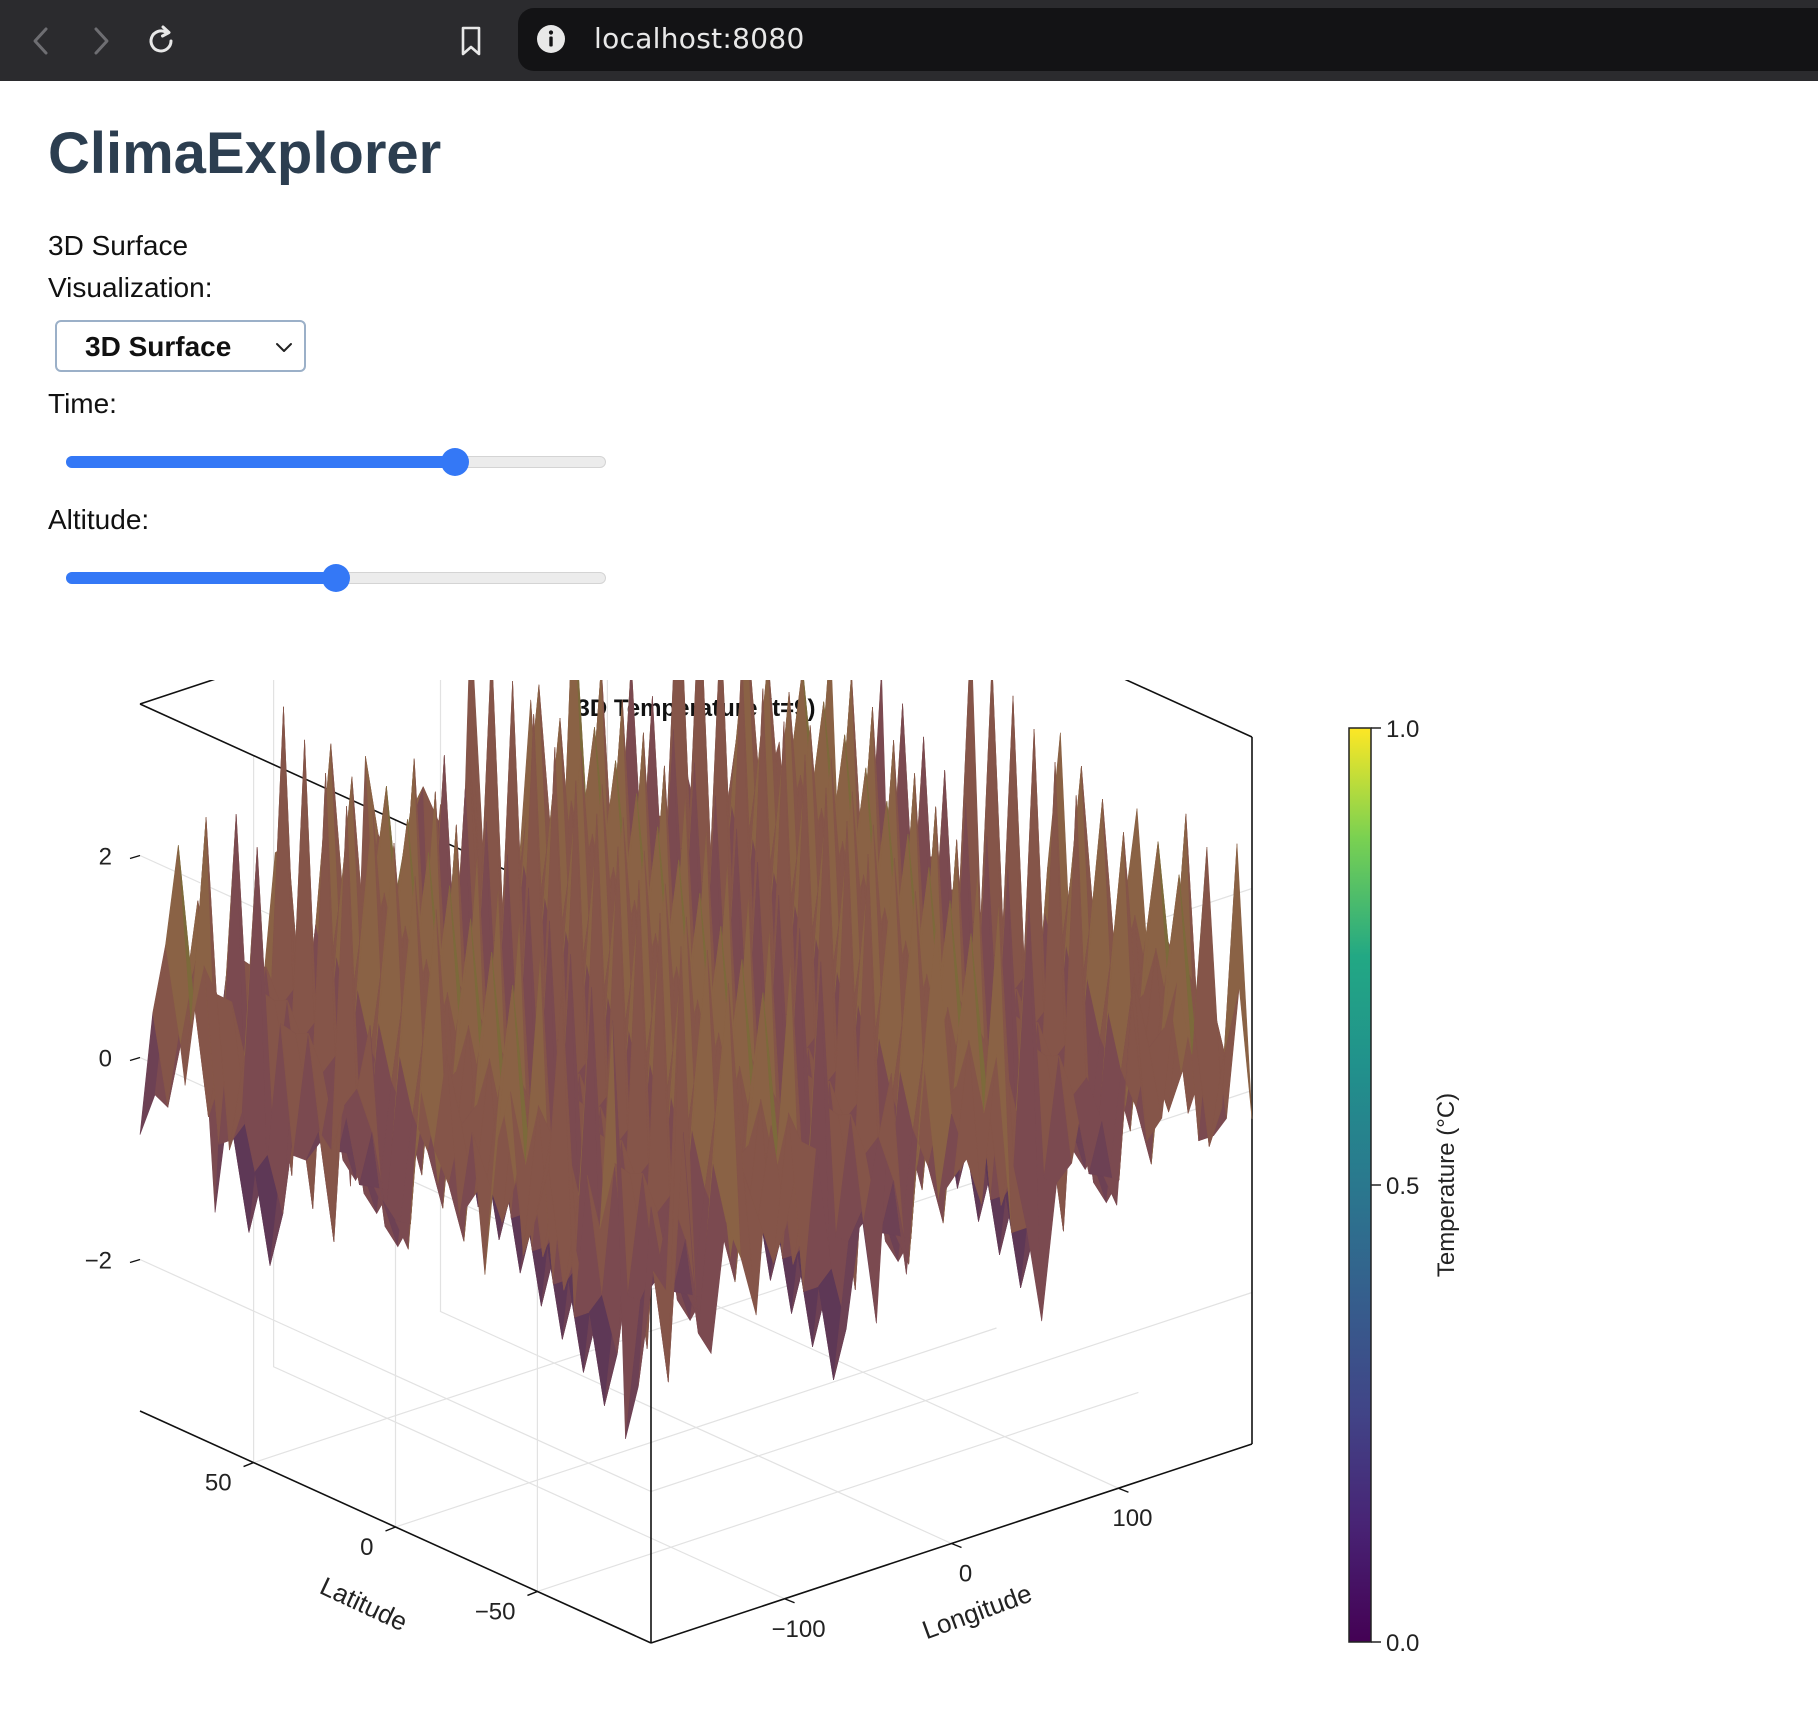  I want to click on page-title: ClimaExplorer, so click(245, 153).